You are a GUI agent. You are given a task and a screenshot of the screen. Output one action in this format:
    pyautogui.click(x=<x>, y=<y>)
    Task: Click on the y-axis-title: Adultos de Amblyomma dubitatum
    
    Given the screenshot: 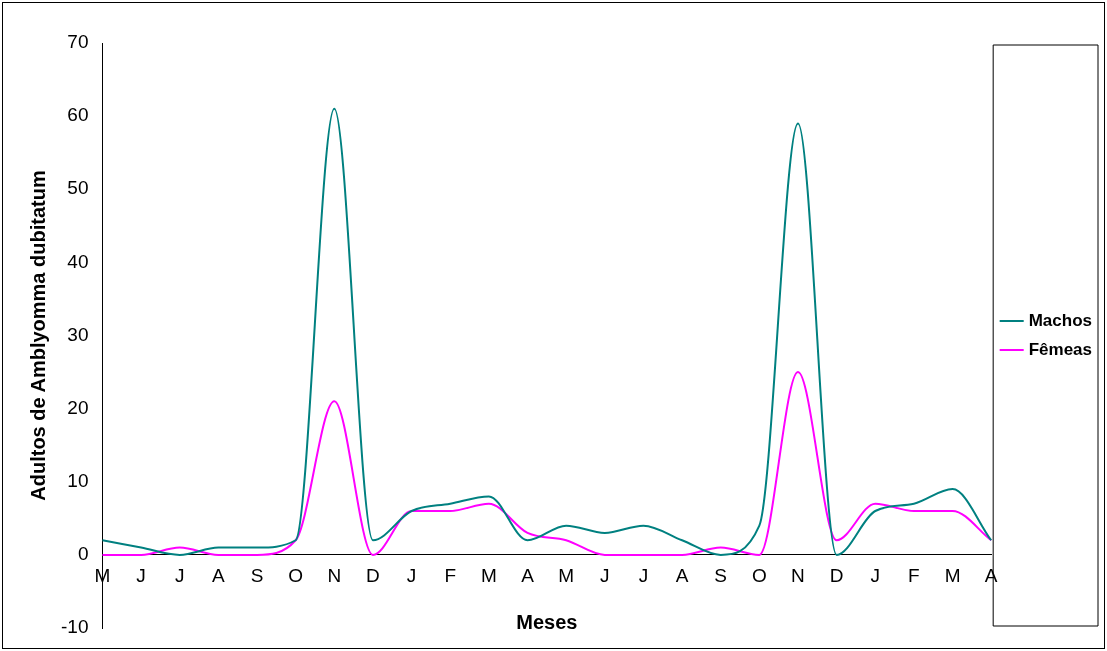 What is the action you would take?
    pyautogui.click(x=37, y=335)
    